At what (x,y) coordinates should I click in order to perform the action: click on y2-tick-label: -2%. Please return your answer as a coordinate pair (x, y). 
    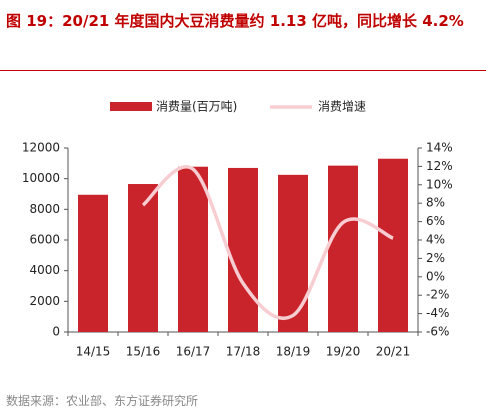
    Looking at the image, I should click on (437, 295).